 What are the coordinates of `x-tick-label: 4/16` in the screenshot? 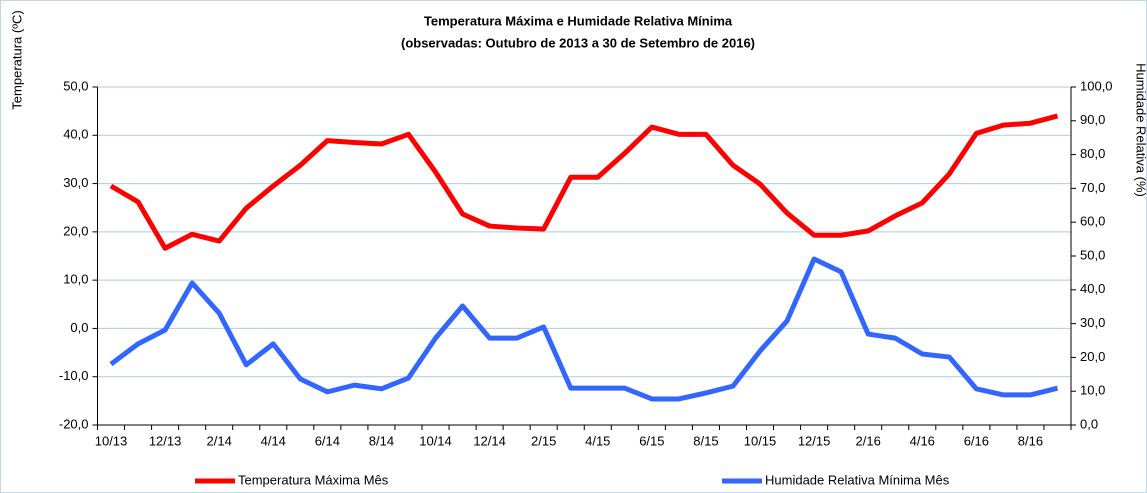 It's located at (922, 440).